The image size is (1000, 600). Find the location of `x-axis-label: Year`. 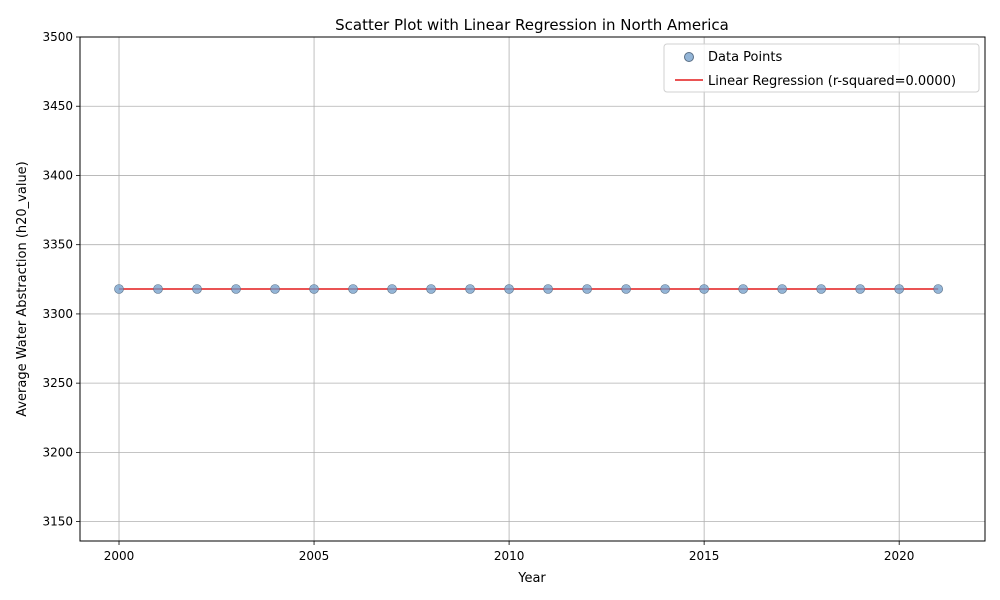

x-axis-label: Year is located at coordinates (531, 578).